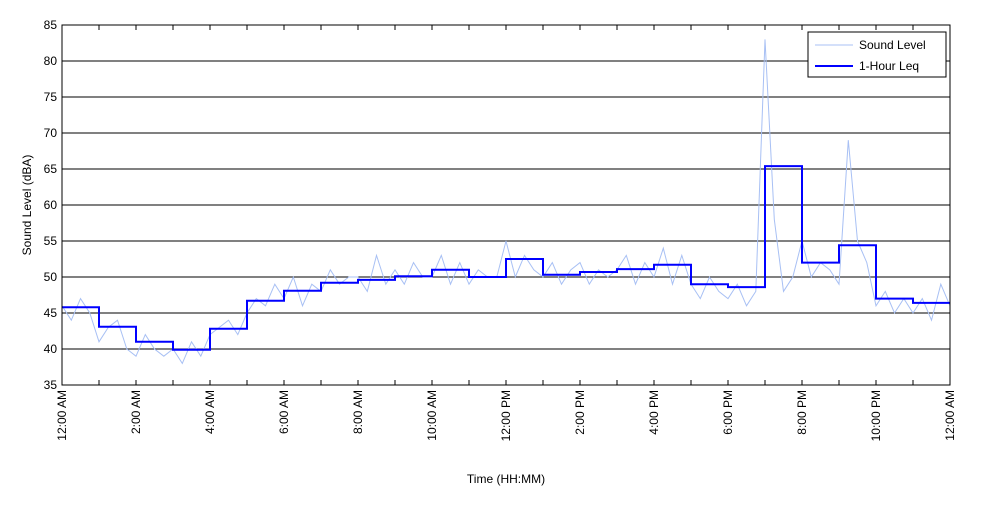 The height and width of the screenshot is (505, 1000). I want to click on x-tick-label: 8:00 AM, so click(358, 412).